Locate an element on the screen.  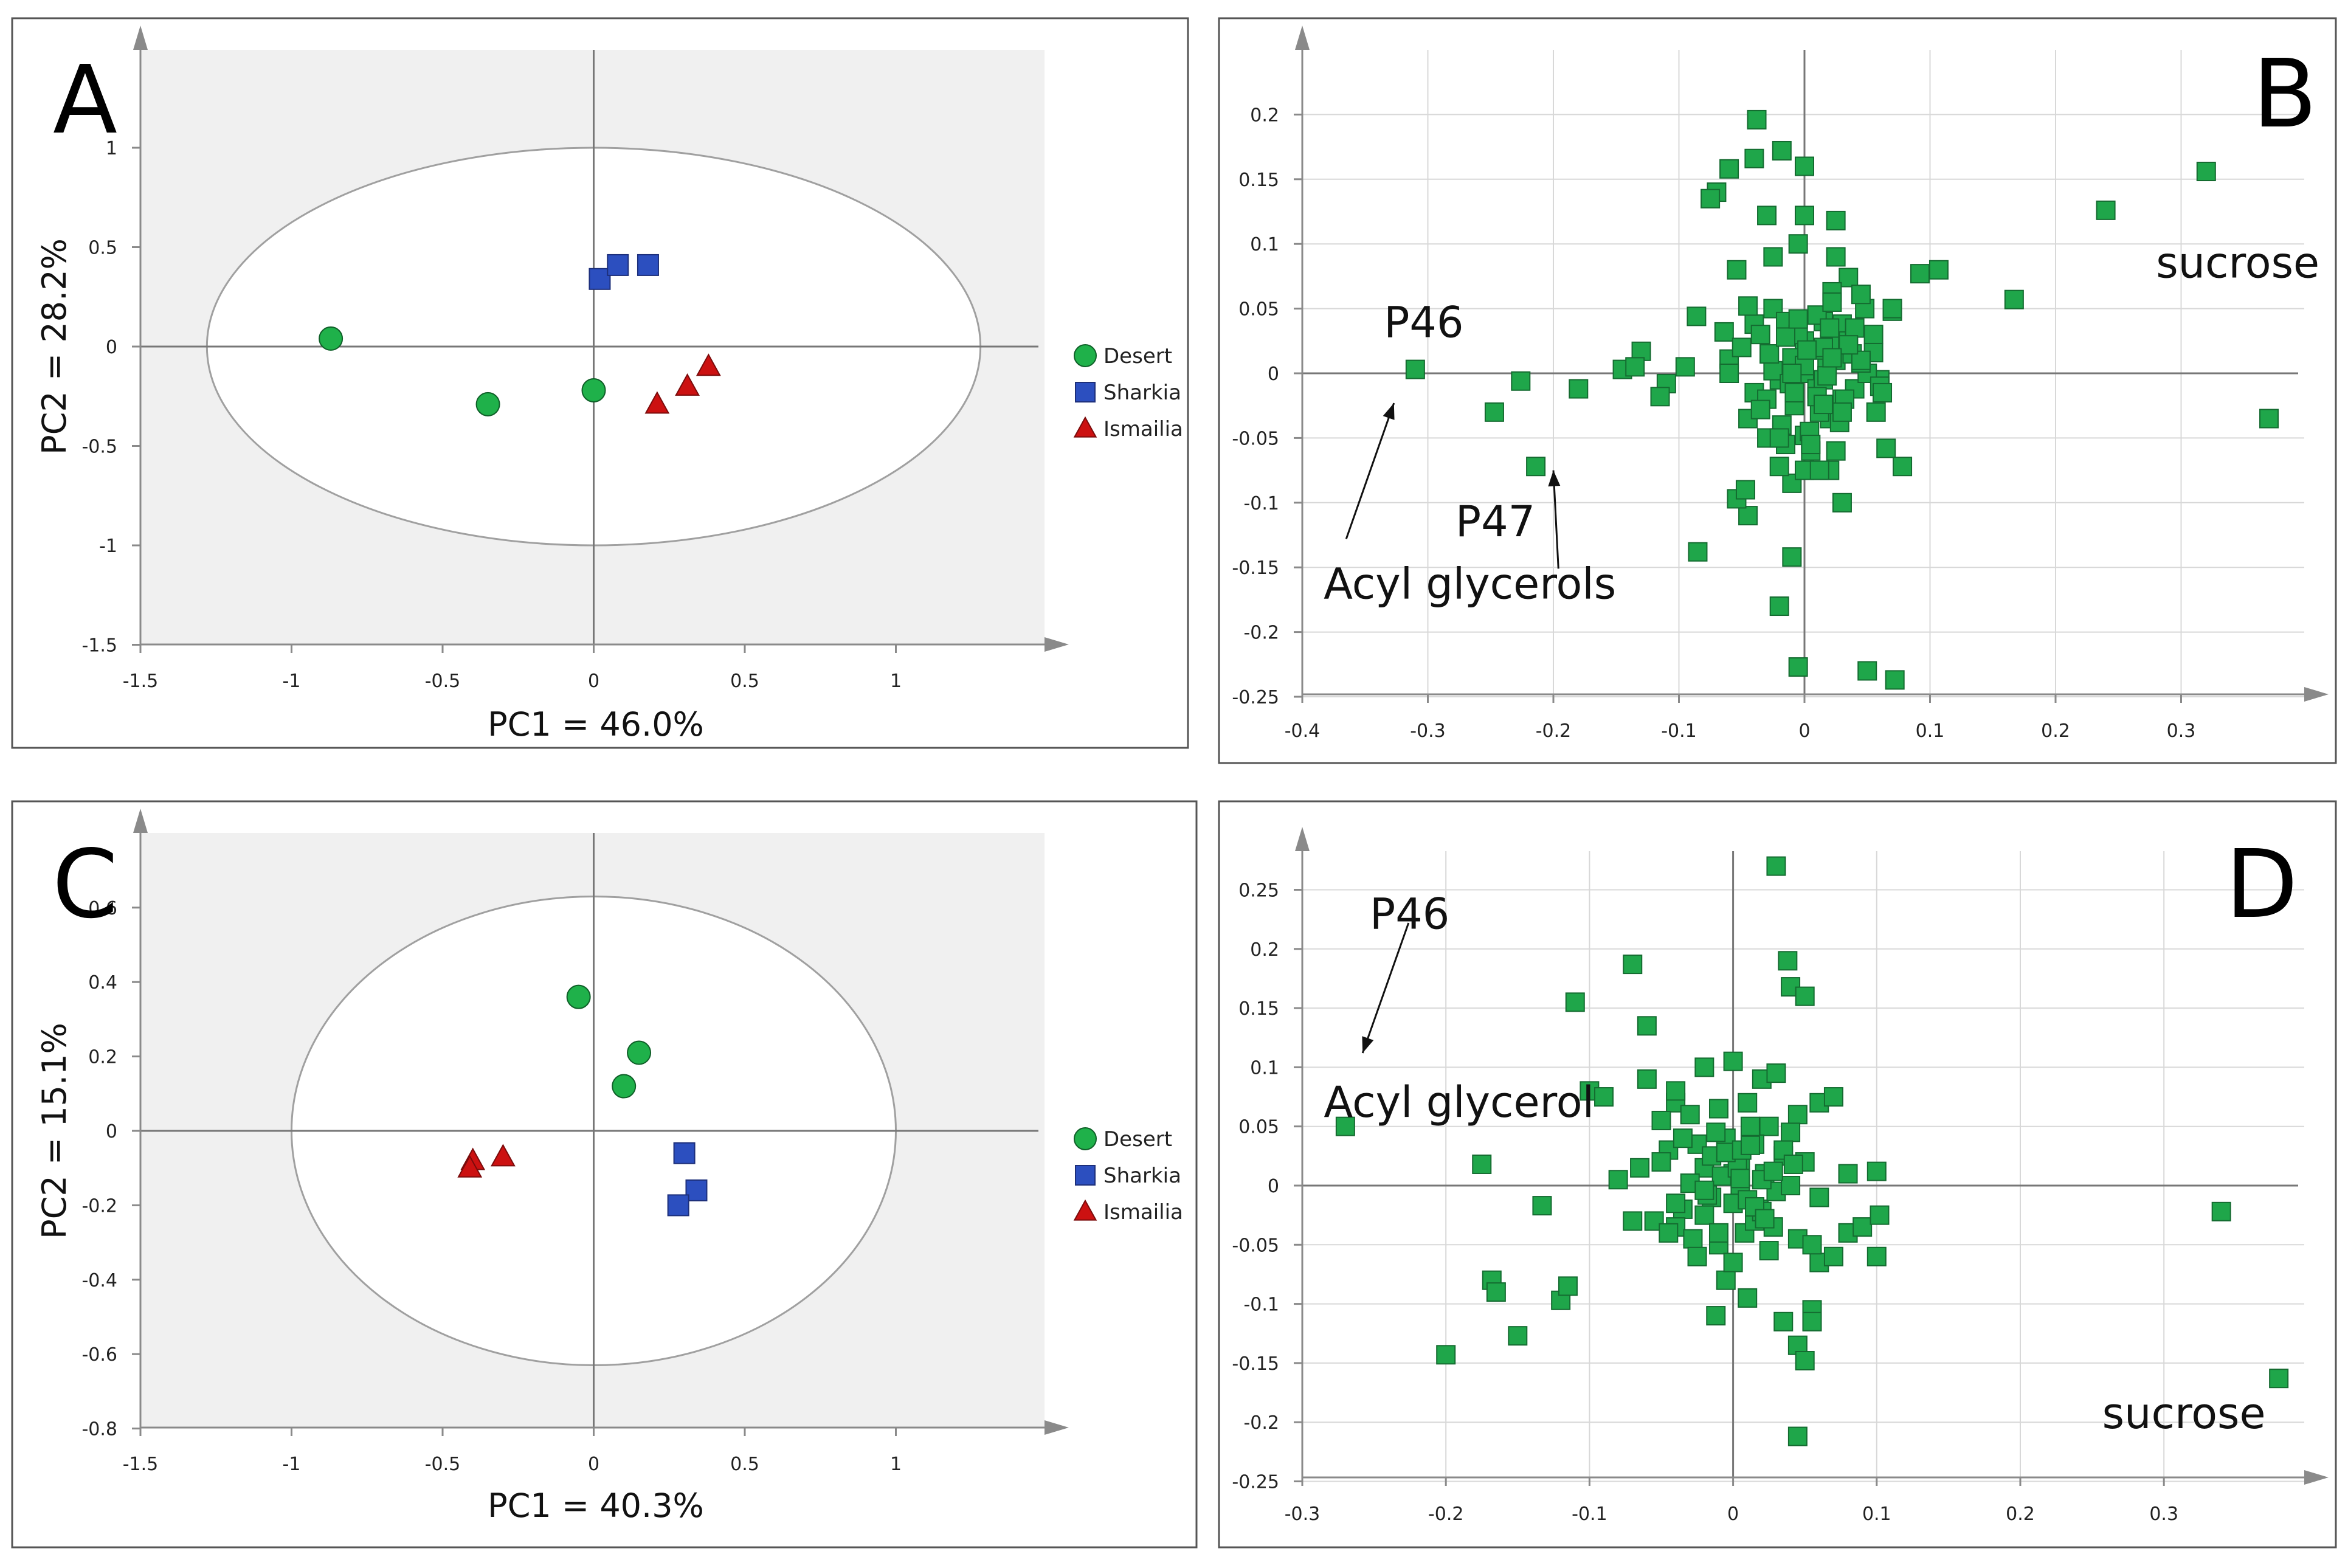
legend-marker-ismailia is located at coordinates (1085, 427).